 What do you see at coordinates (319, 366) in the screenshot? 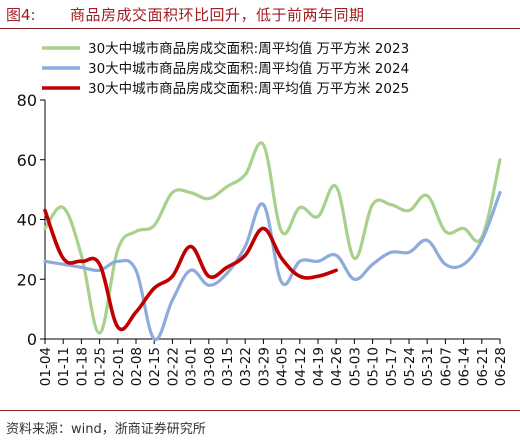
I see `x-tick-label: 04-19` at bounding box center [319, 366].